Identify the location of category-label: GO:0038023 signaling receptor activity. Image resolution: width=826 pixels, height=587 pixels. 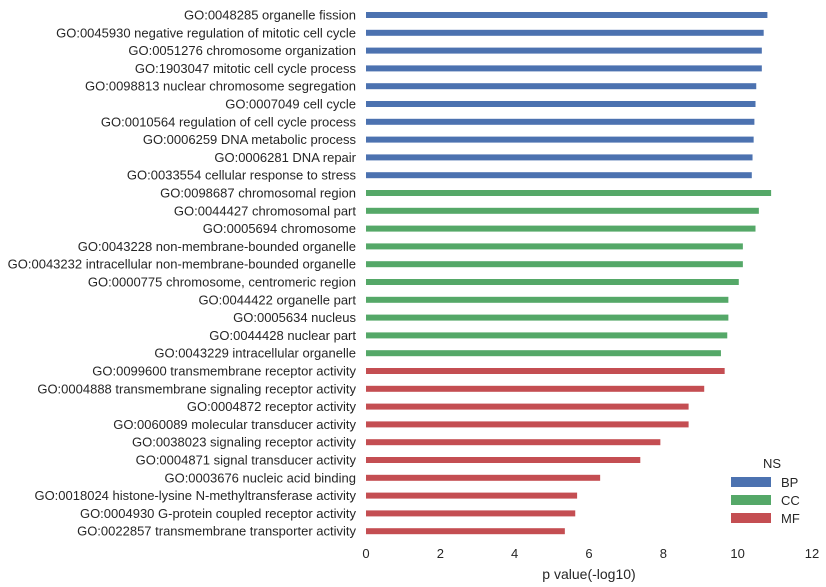
(244, 442).